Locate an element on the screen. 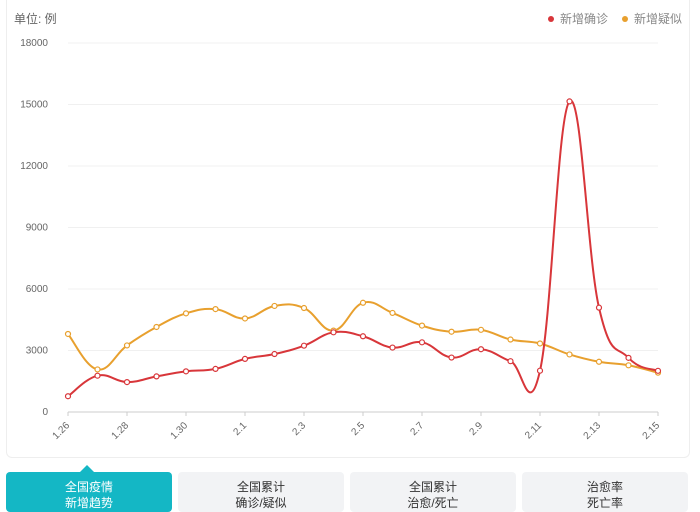 Image resolution: width=700 pixels, height=512 pixels. tab-cure-rate-line1: 治愈率 is located at coordinates (604, 487).